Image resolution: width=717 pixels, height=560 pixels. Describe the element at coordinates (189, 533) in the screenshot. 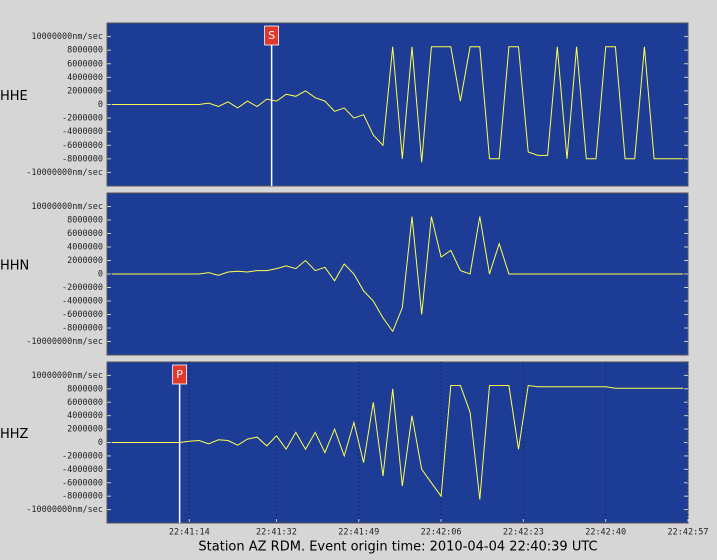

I see `x-tick-label: 22:41:14` at that location.